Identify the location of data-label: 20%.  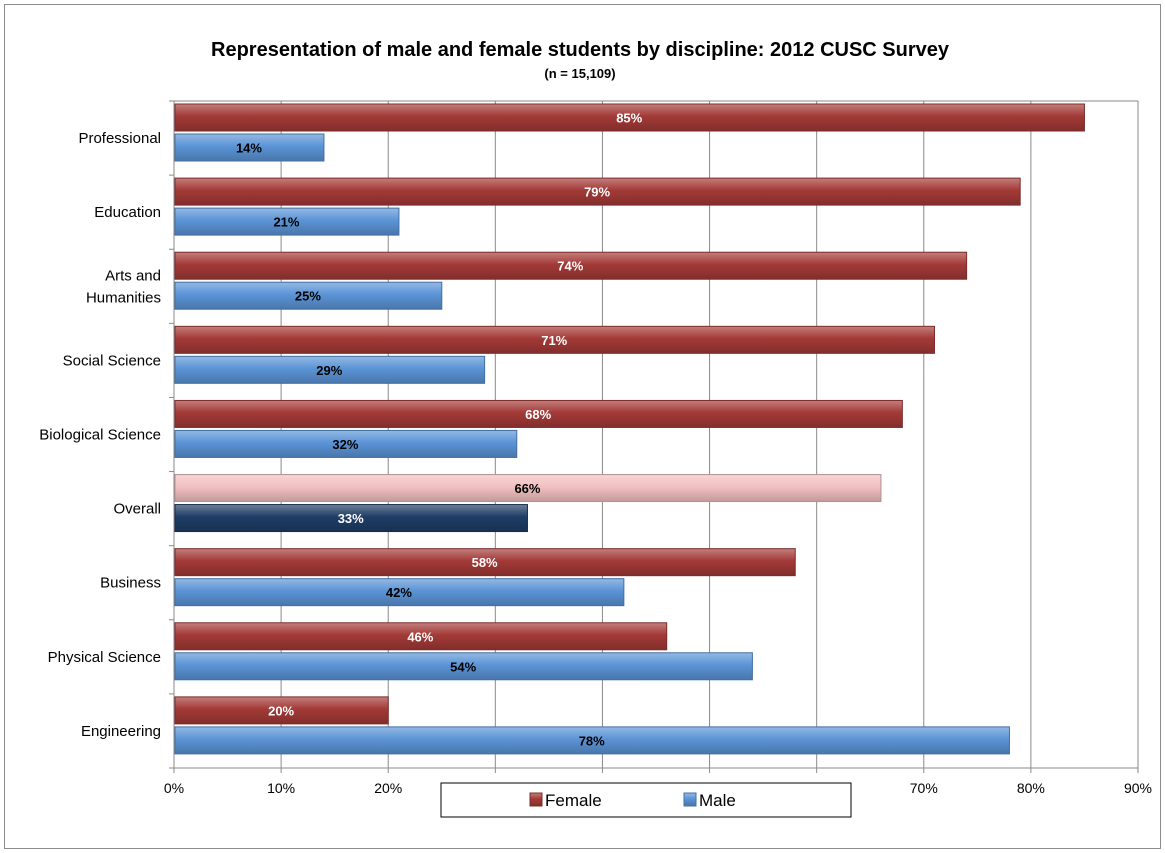
(281, 710).